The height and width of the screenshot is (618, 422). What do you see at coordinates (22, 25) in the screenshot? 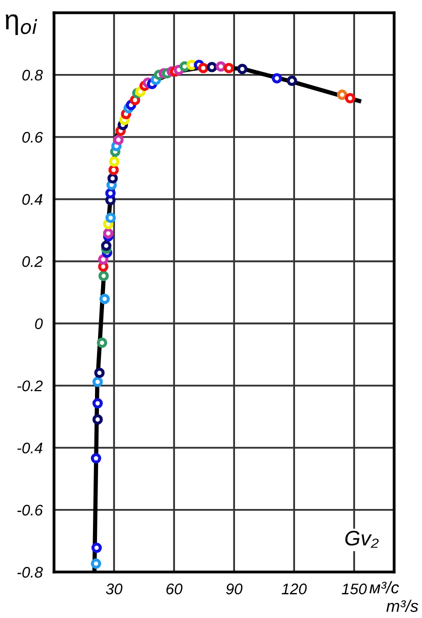
I see `y-axis-title: η$_{oi}$` at bounding box center [22, 25].